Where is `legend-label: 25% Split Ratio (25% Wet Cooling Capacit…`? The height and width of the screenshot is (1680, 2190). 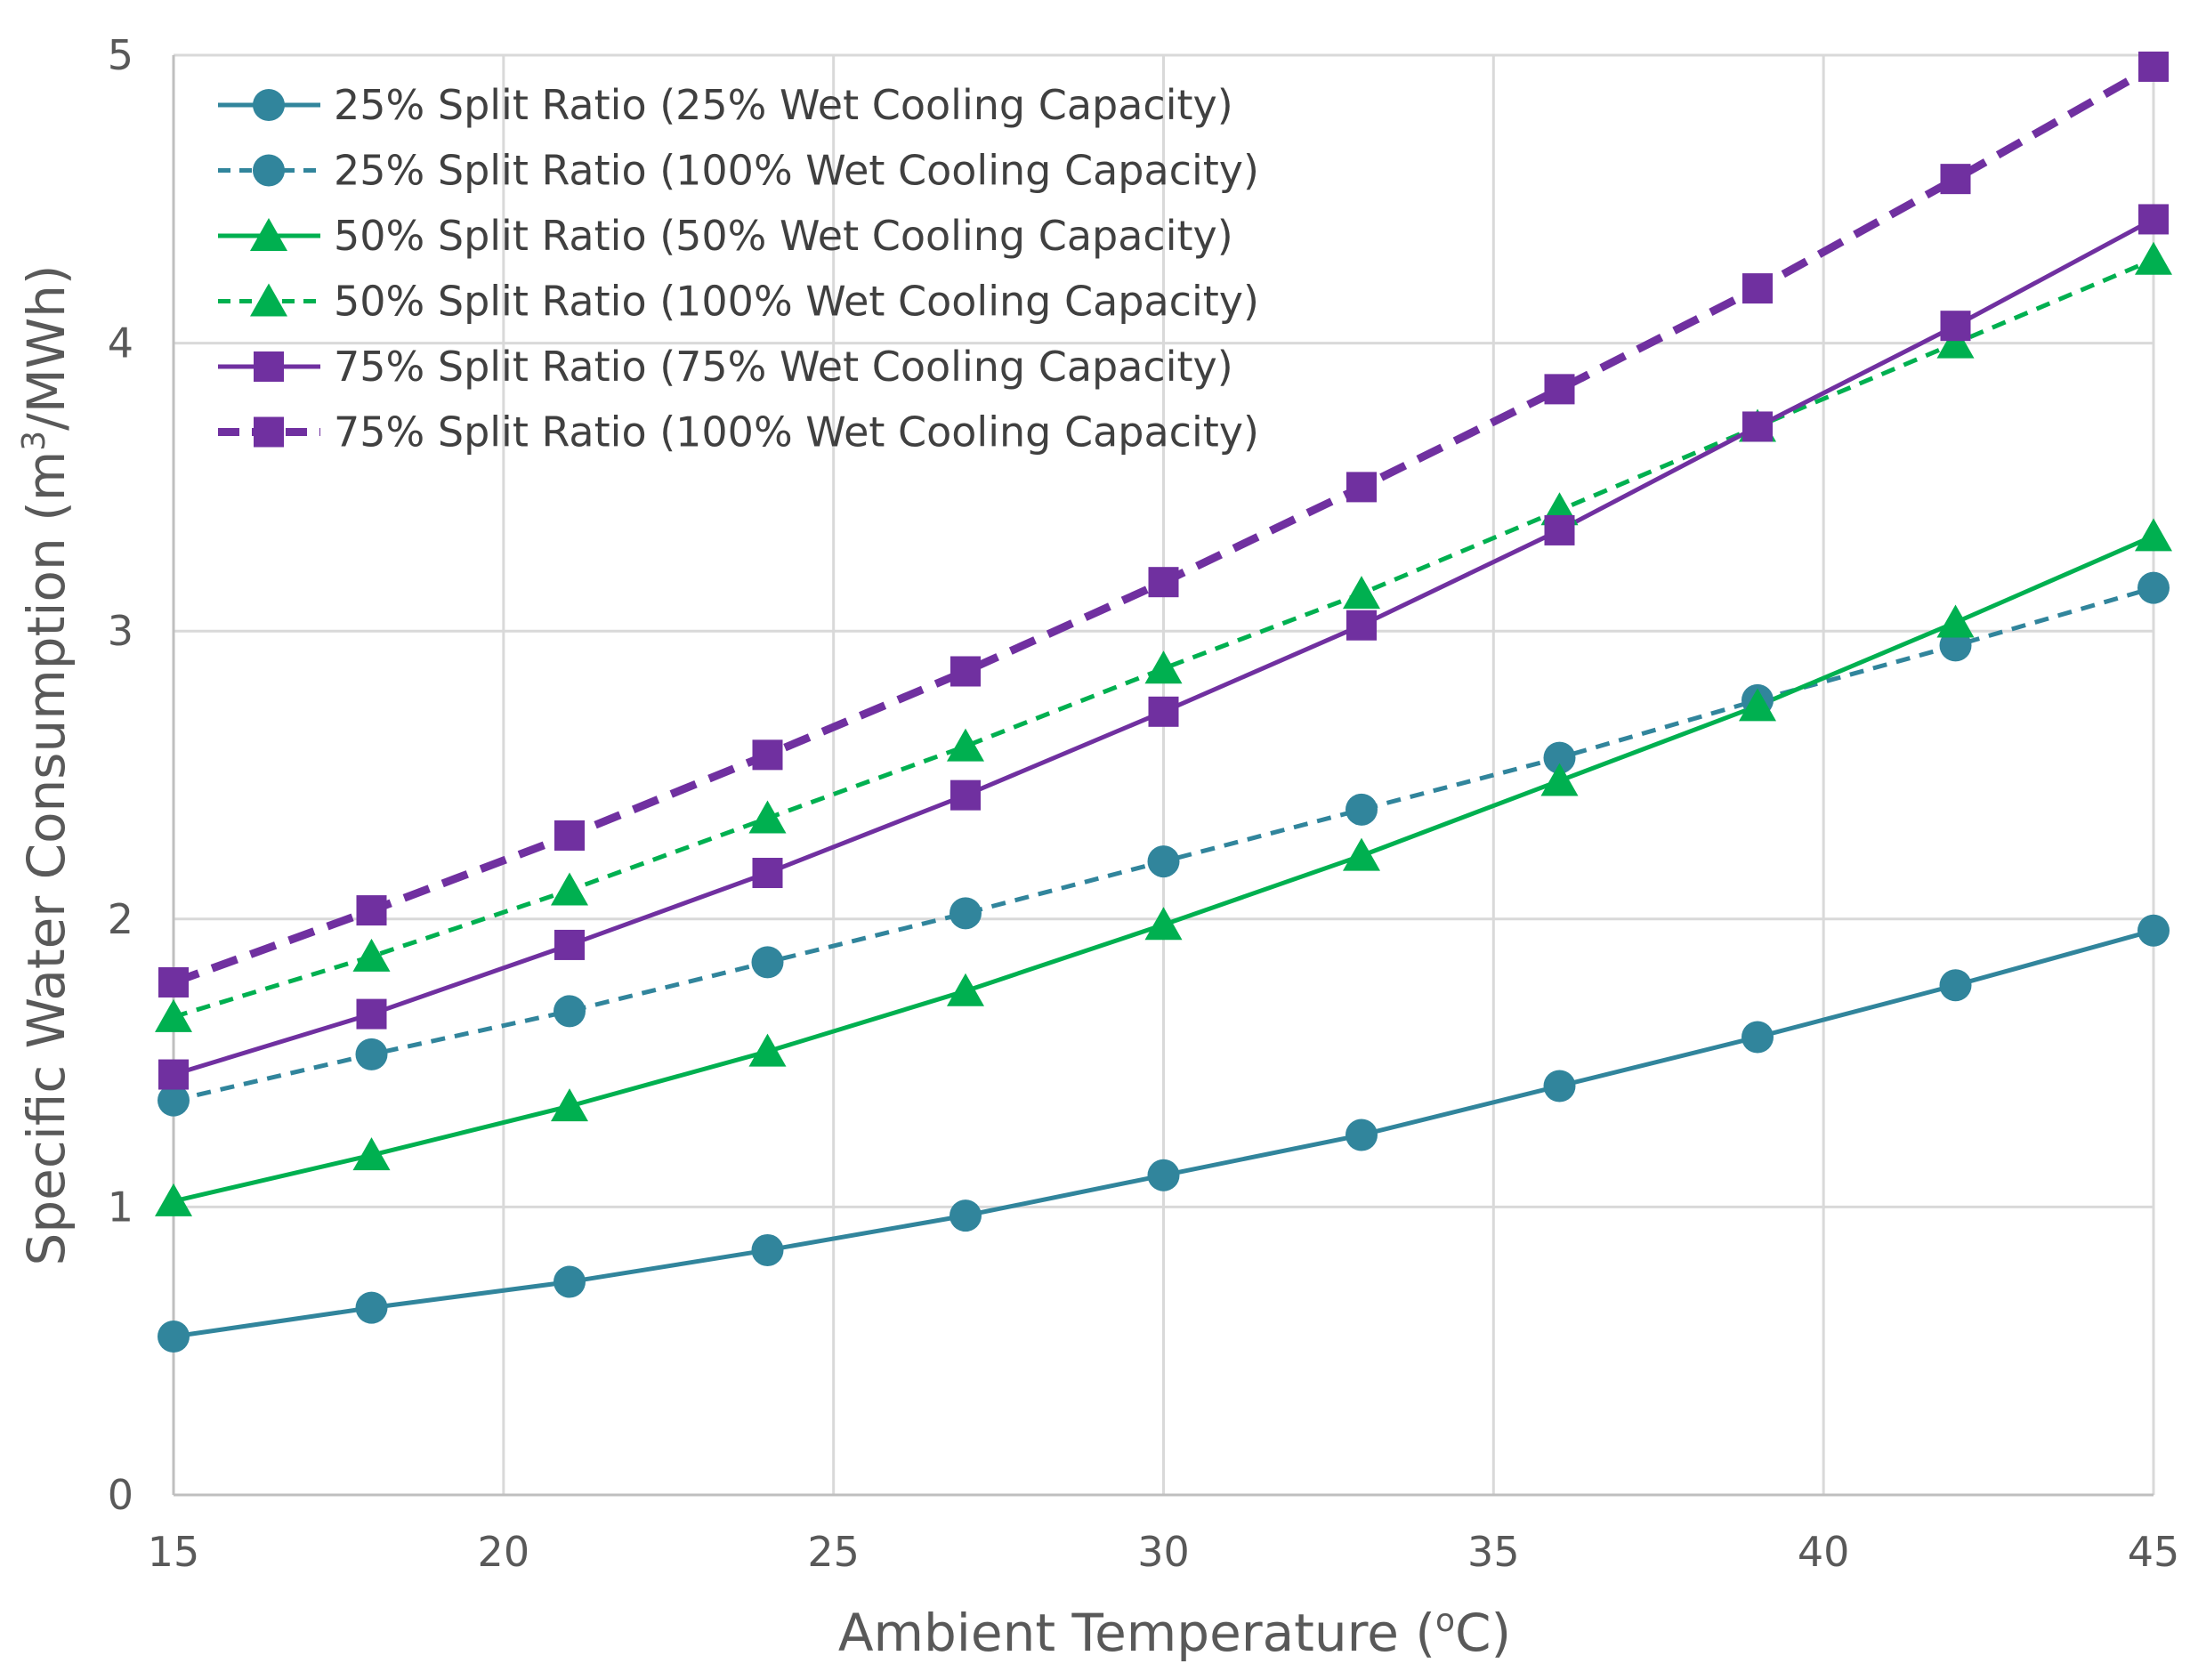
legend-label: 25% Split Ratio (25% Wet Cooling Capacit… is located at coordinates (784, 105).